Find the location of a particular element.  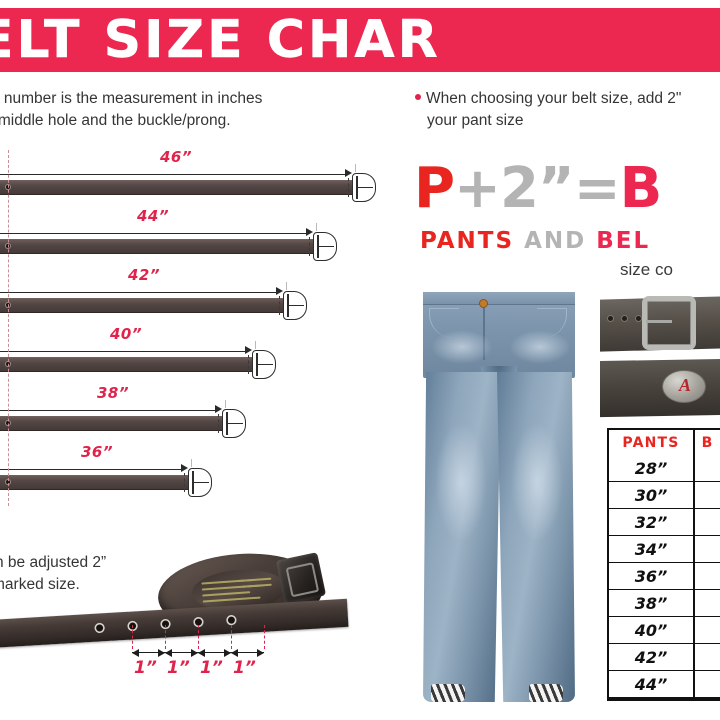

size-conversion-caption: size co is located at coordinates (646, 269).